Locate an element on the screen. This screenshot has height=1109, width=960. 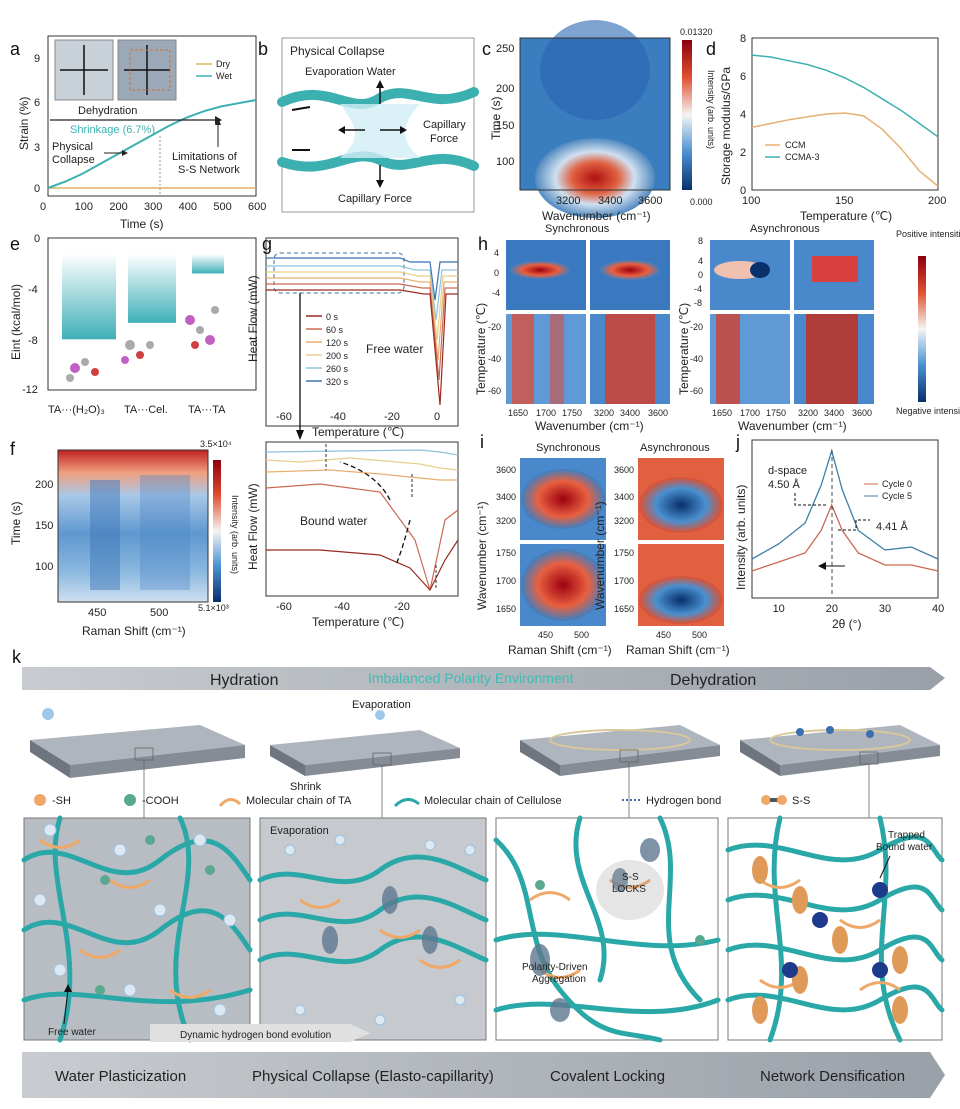
h-ytick: -4 is located at coordinates (496, 293).